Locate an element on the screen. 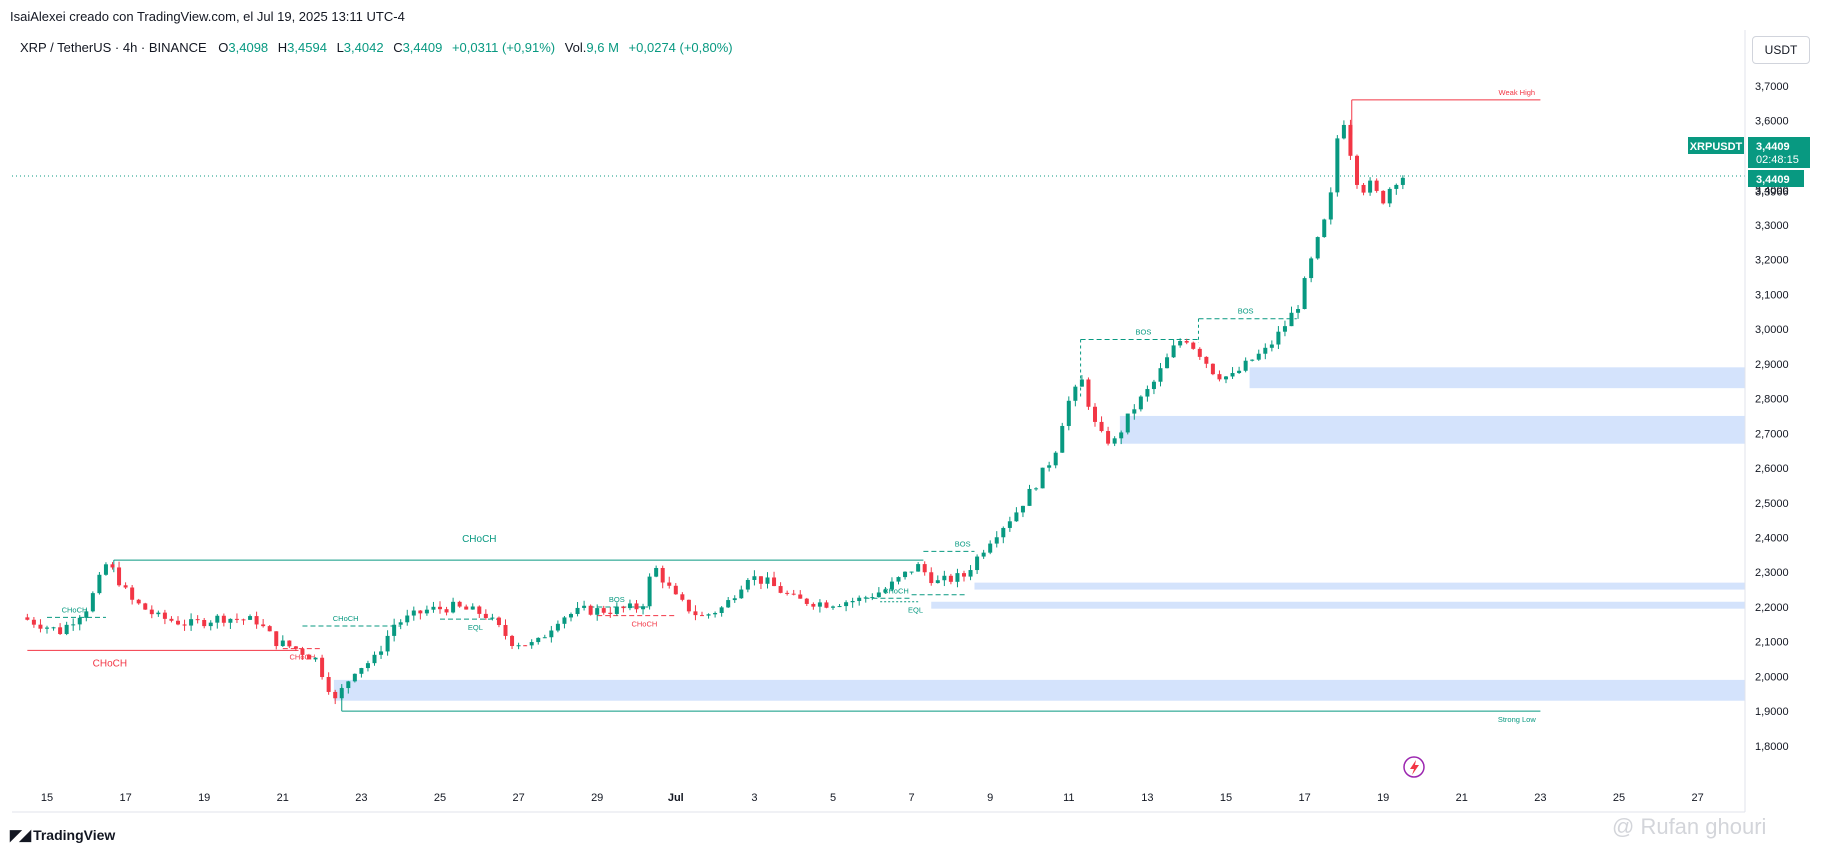 The image size is (1826, 853). open-value: 3,4098 is located at coordinates (248, 47).